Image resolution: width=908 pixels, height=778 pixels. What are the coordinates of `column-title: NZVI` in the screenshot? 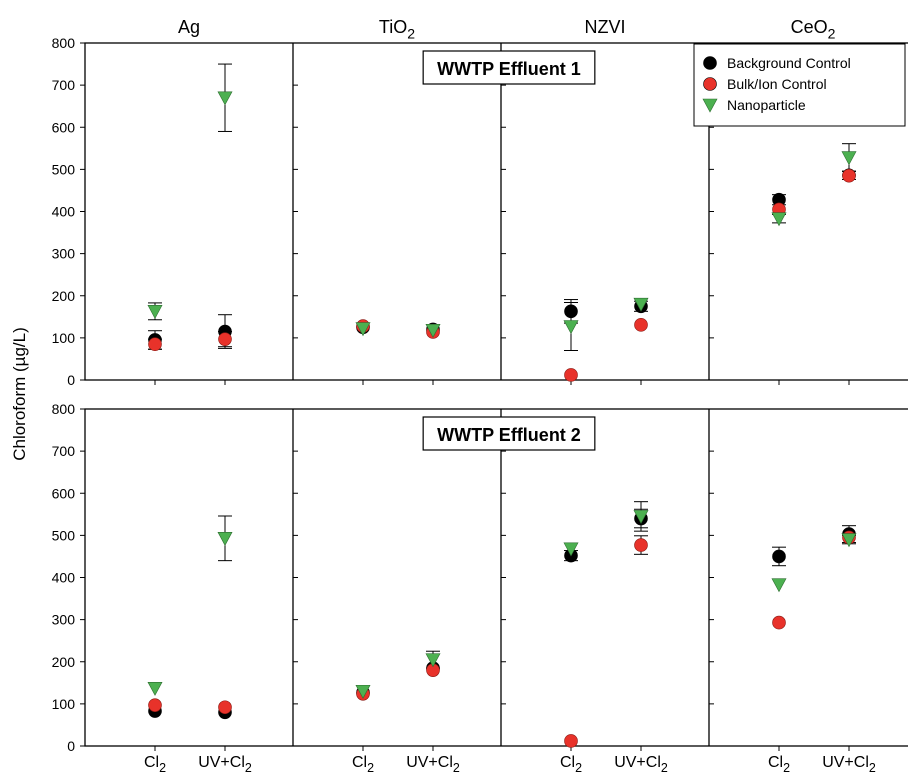 It's located at (604, 27).